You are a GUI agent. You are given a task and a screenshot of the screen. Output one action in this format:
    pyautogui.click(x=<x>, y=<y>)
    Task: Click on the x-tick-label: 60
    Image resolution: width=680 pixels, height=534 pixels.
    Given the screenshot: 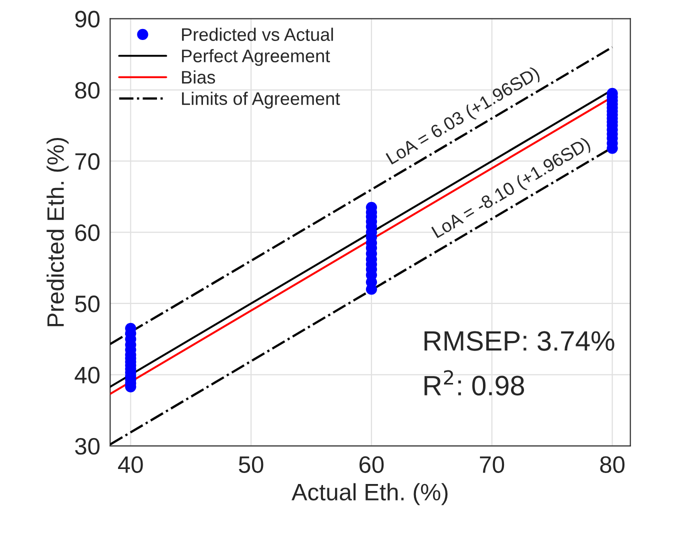 What is the action you would take?
    pyautogui.click(x=372, y=464)
    